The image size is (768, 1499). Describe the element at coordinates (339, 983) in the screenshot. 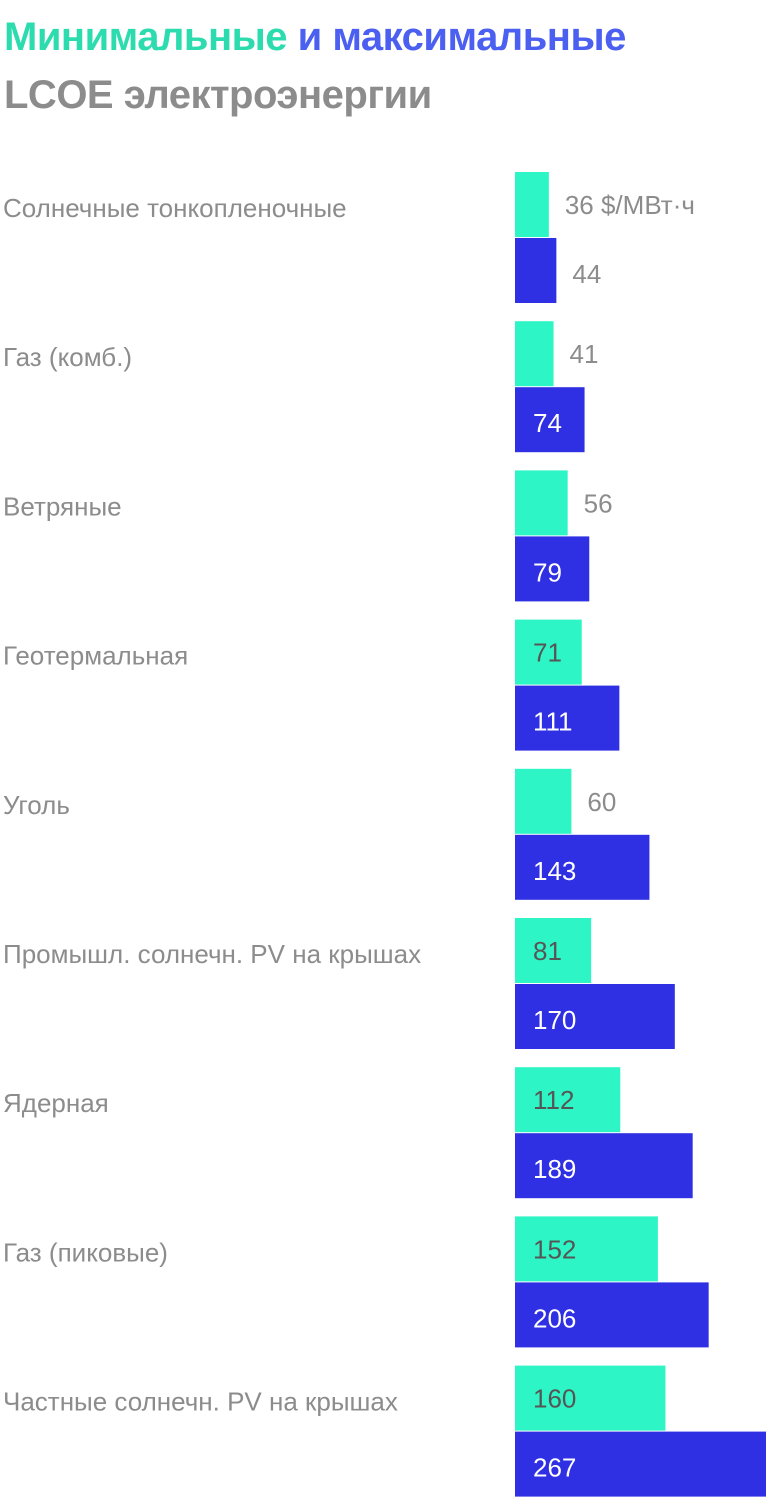

I see `bar-group: Промышл. солнечн. PV на крышах 81 170` at that location.